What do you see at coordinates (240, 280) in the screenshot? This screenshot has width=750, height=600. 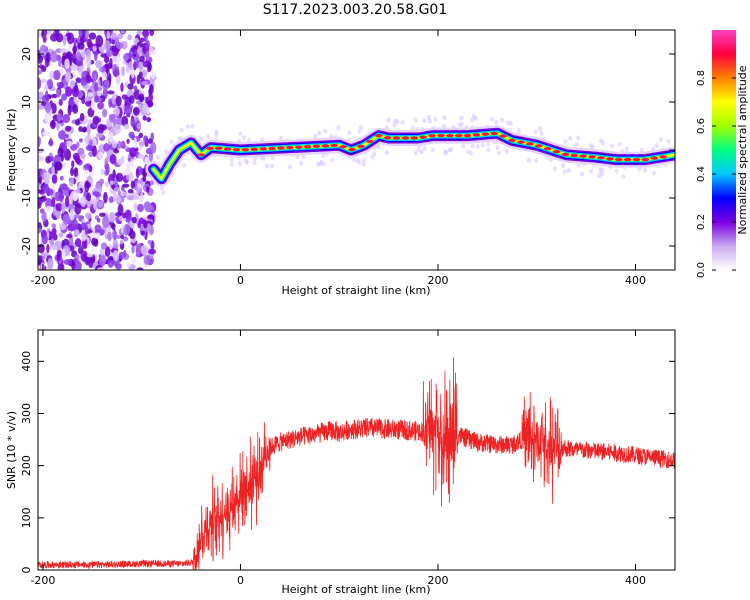 I see `x-tick-label: 0` at bounding box center [240, 280].